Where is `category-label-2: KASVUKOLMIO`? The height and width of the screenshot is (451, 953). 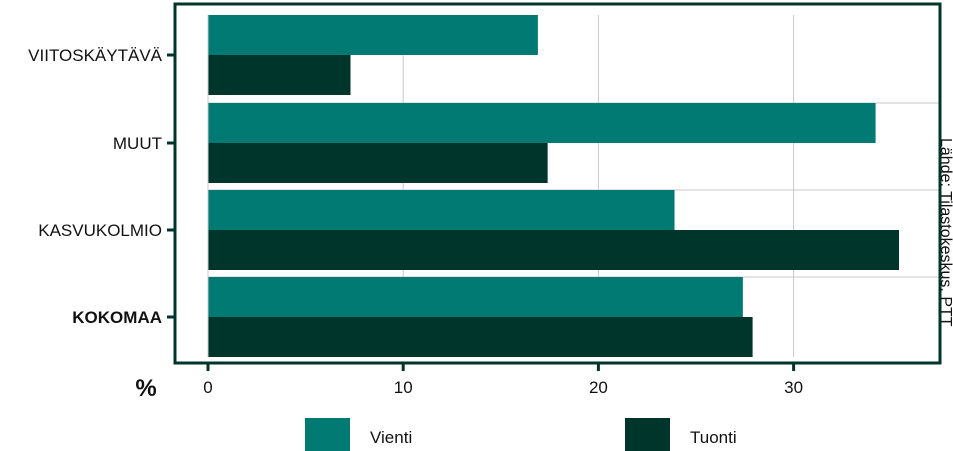 category-label-2: KASVUKOLMIO is located at coordinates (100, 230).